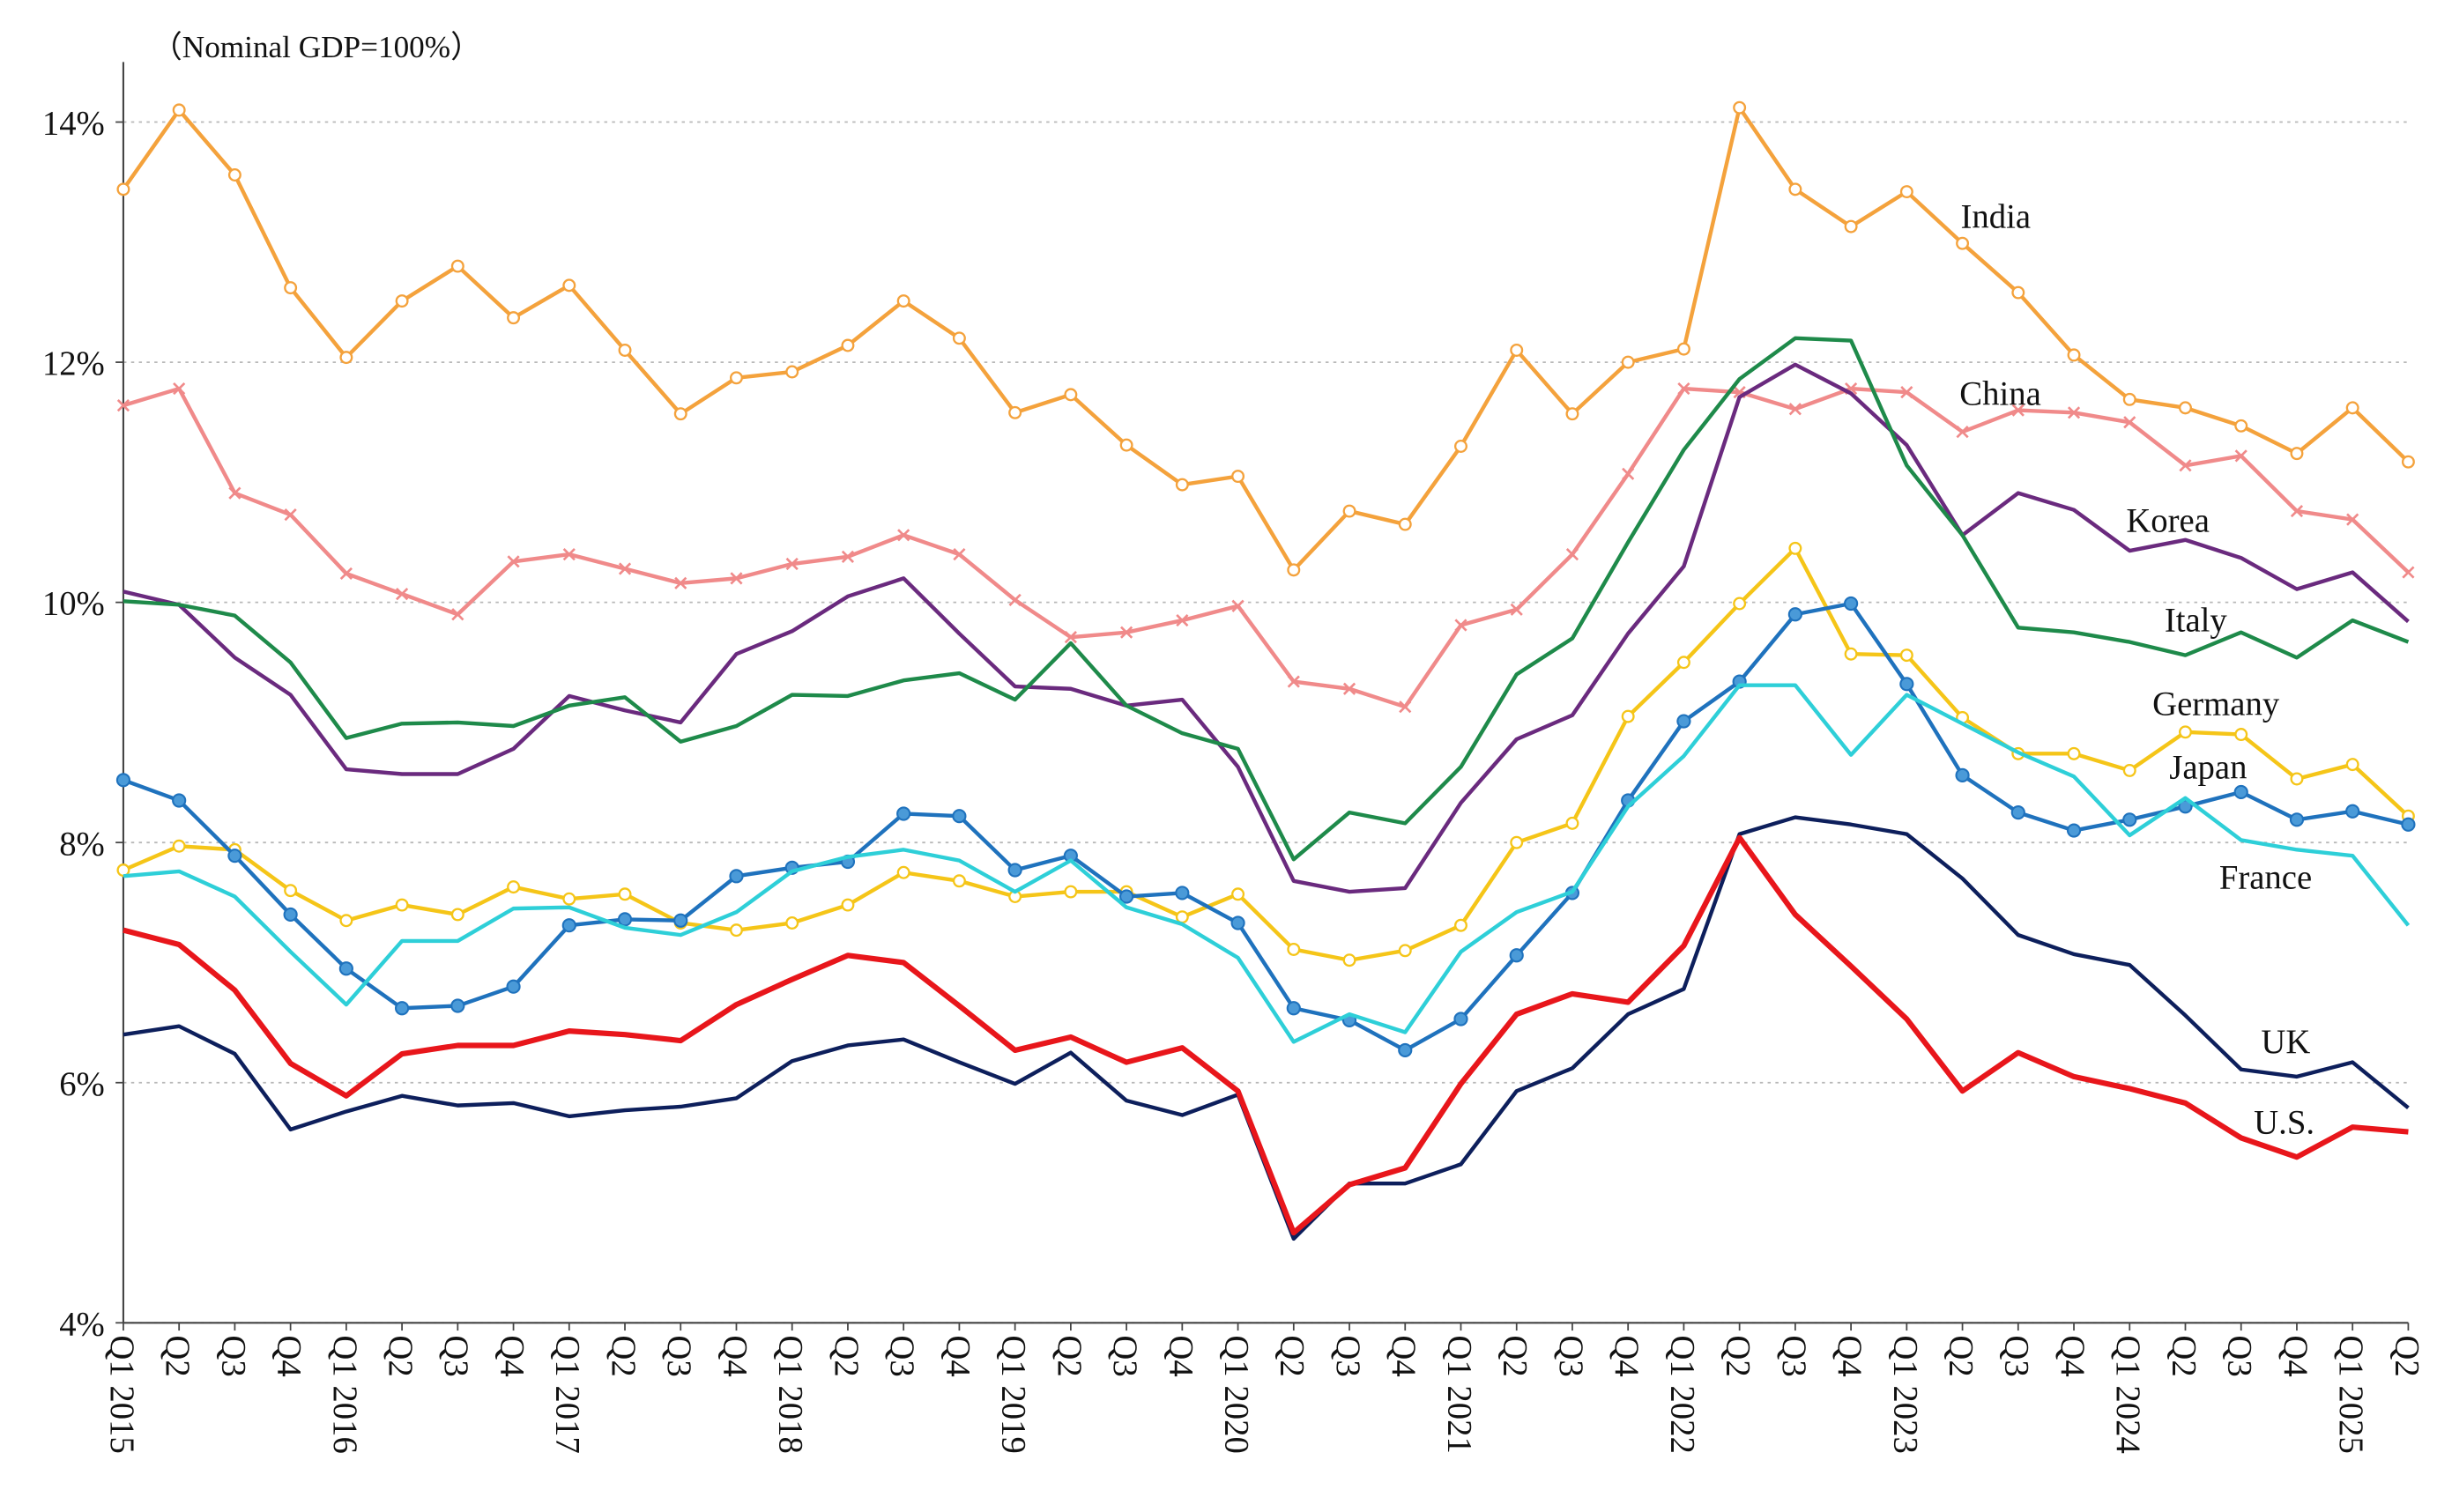 This screenshot has width=2437, height=1512. Describe the element at coordinates (82, 1324) in the screenshot. I see `y-tick-label: 4%` at that location.